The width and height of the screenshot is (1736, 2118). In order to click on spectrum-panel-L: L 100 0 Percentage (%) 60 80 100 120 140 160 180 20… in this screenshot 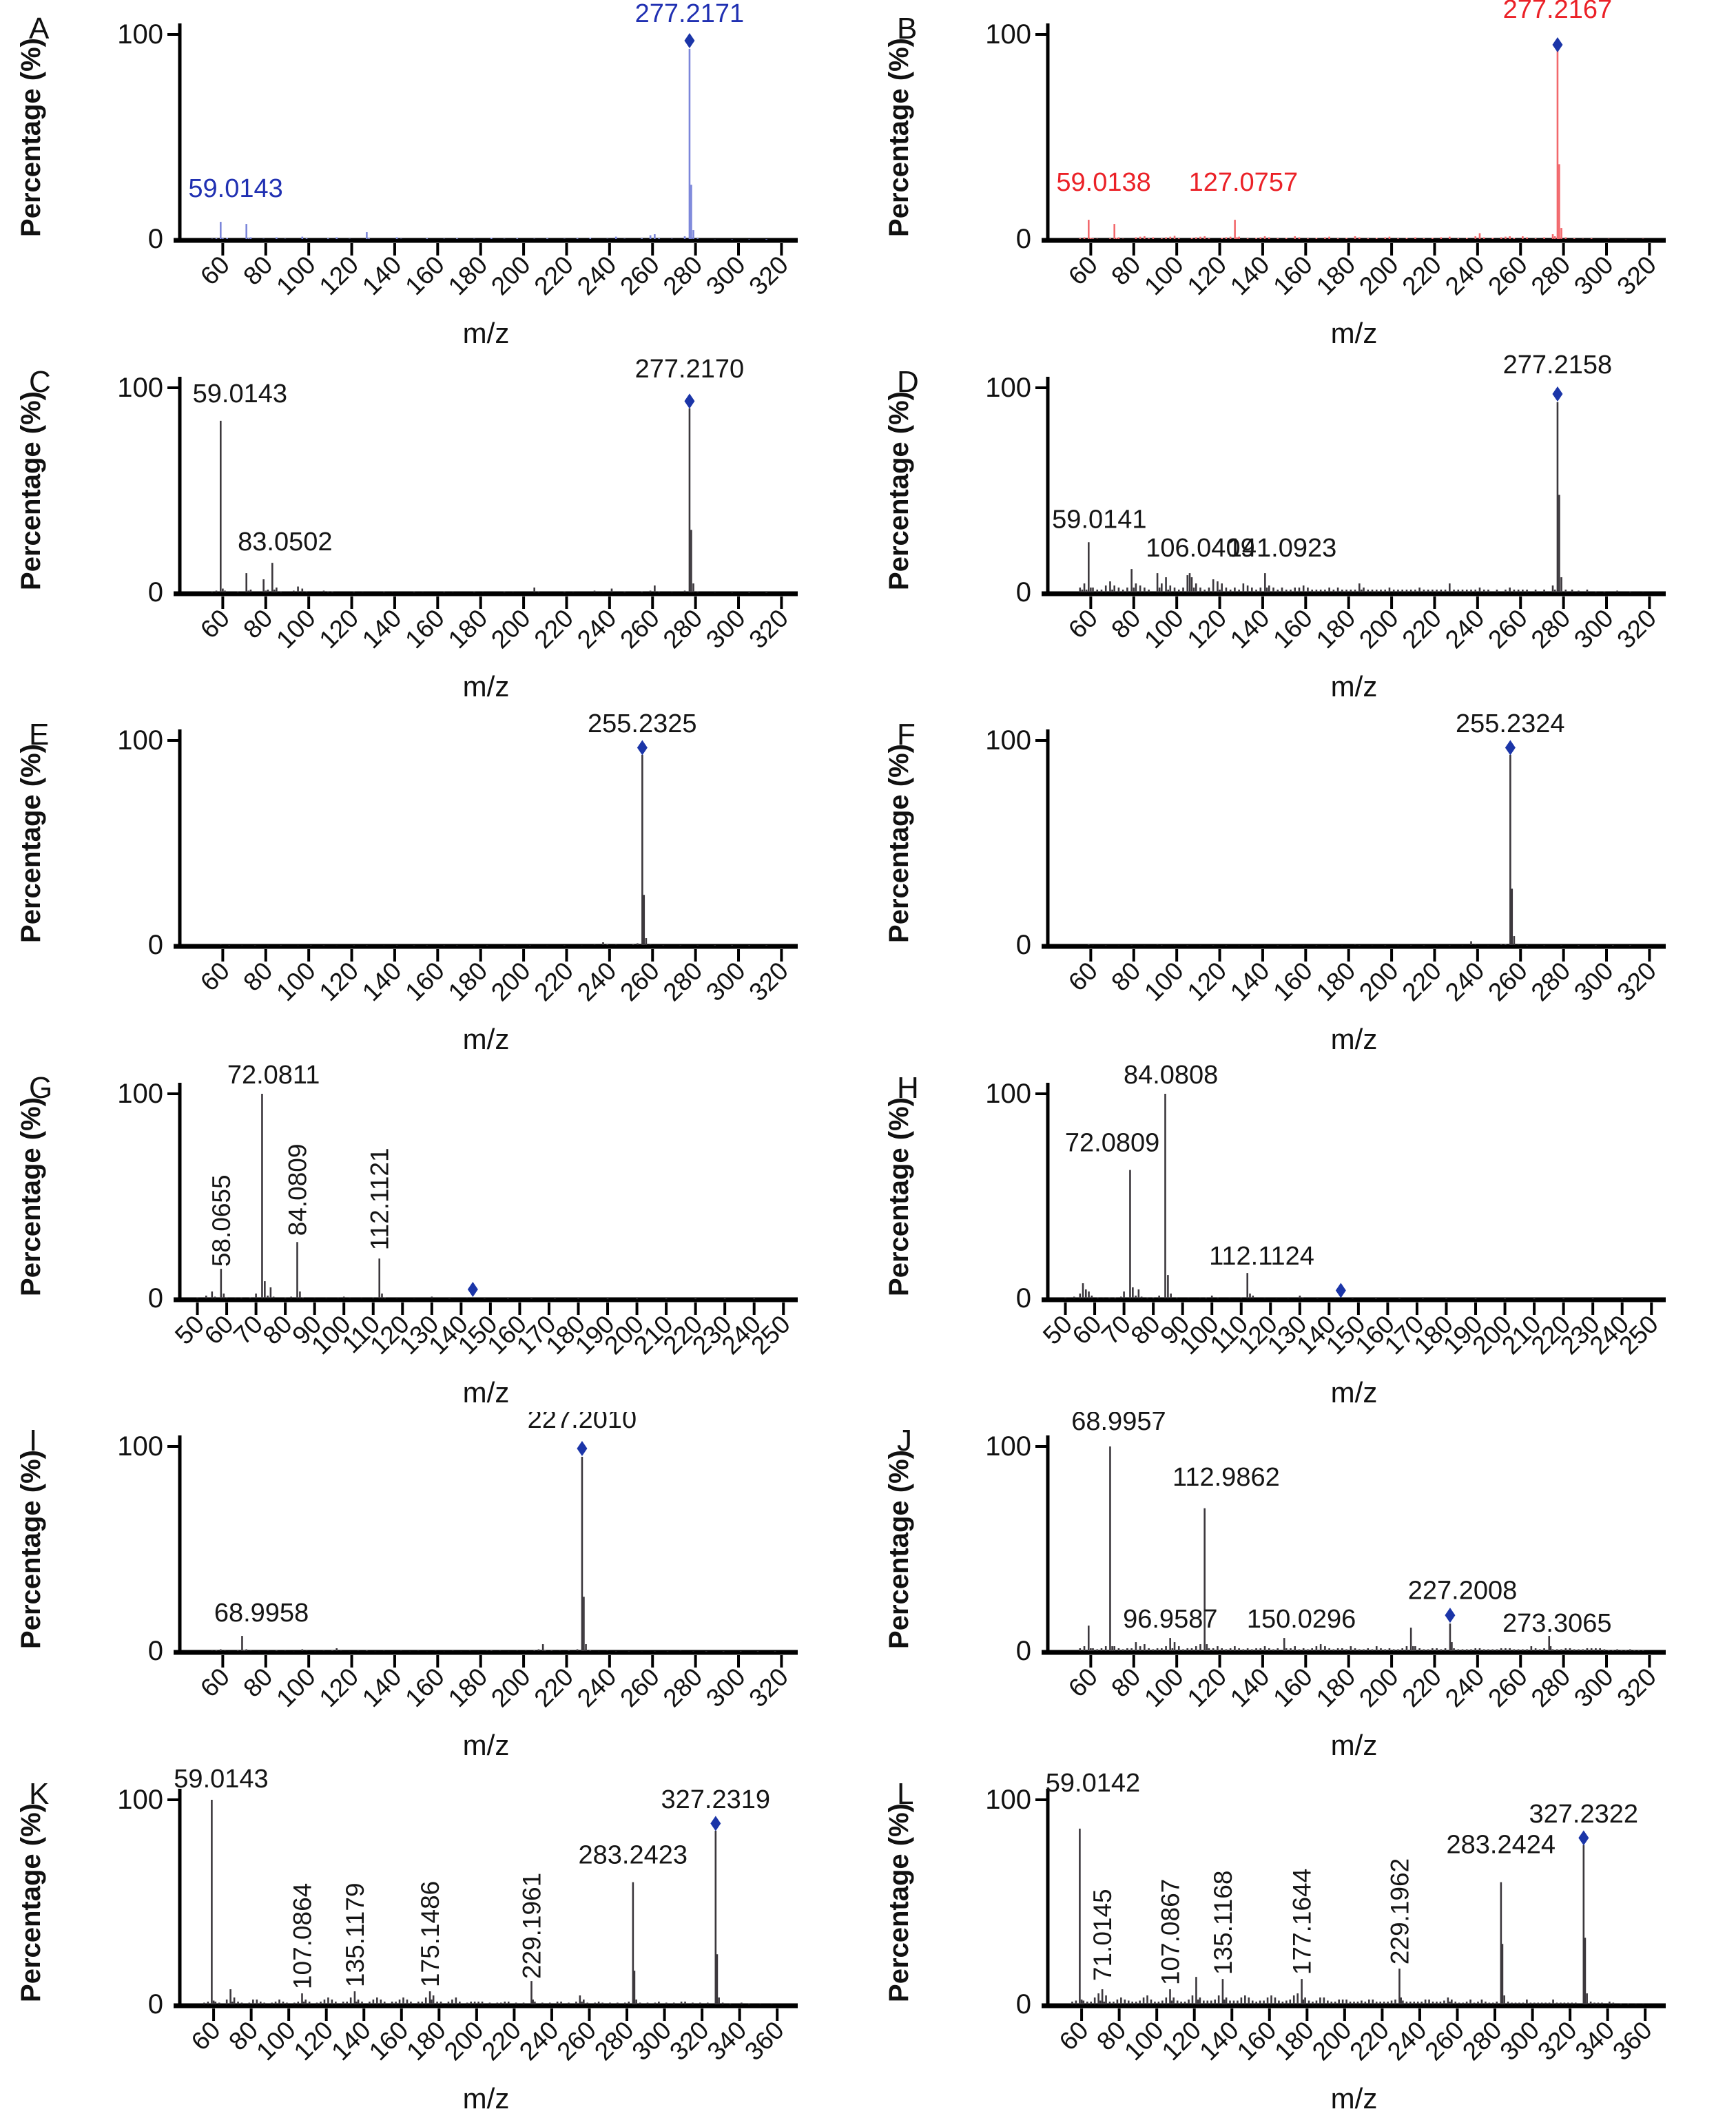, I will do `click(1302, 1941)`.